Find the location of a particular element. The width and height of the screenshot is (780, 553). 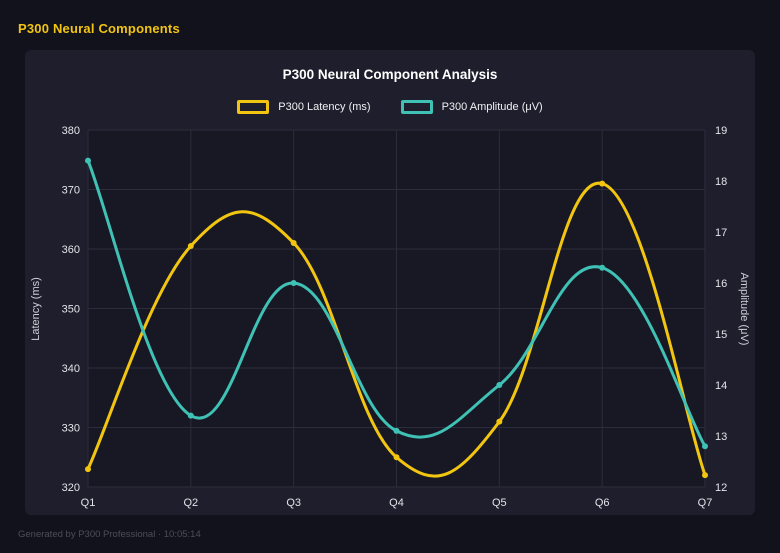

legend-label-amplitude: P300 Amplitude (μV) is located at coordinates (492, 107).